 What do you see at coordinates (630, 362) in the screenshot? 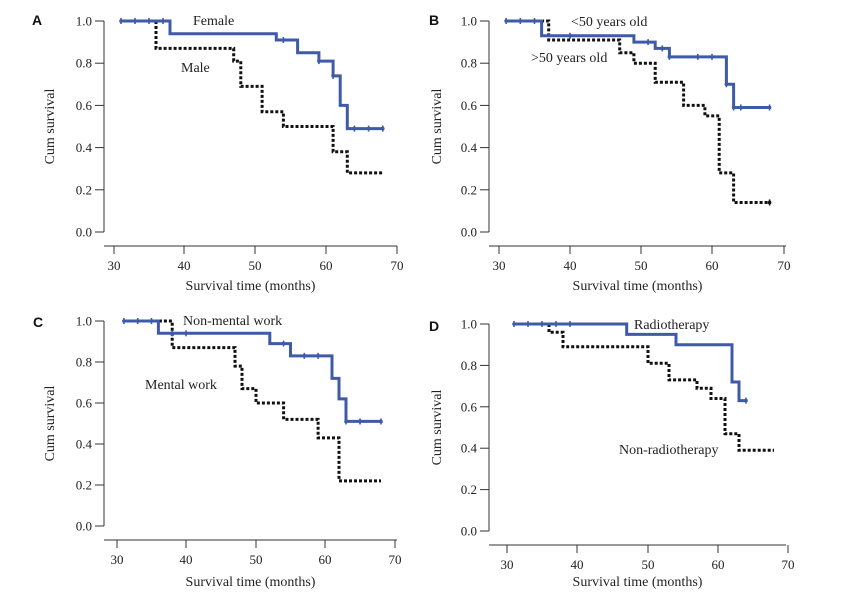
I see `series-line-radiotherapy` at bounding box center [630, 362].